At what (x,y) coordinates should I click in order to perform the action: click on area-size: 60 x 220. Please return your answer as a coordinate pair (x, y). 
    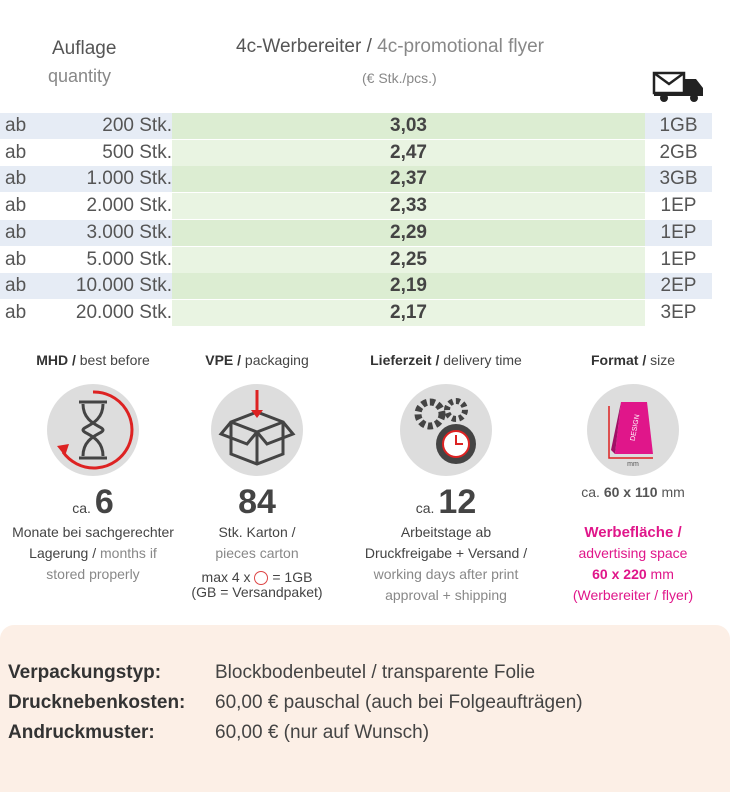
    Looking at the image, I should click on (619, 574).